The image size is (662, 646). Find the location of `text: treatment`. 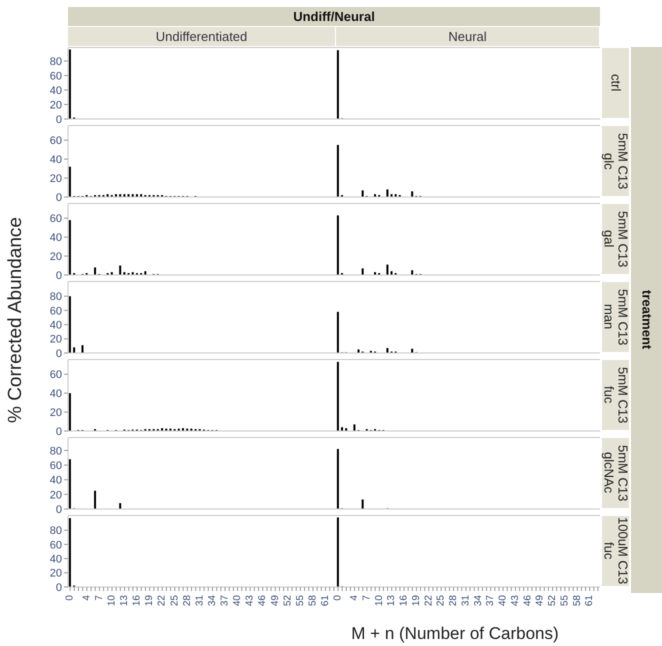

text: treatment is located at coordinates (647, 320).